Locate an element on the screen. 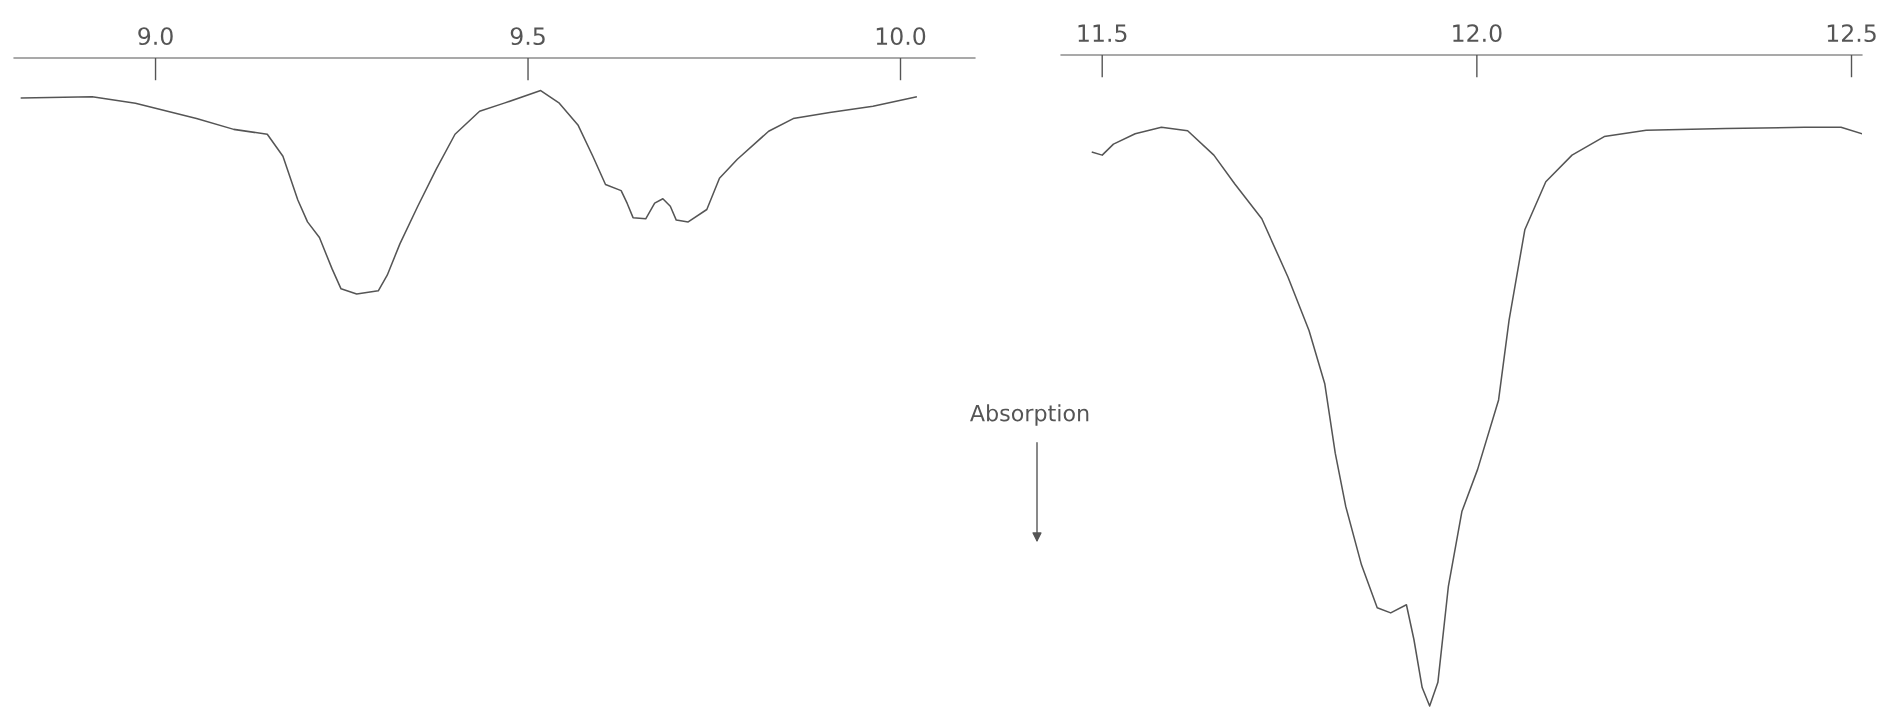 This screenshot has height=713, width=1881. x-tick-label: 9.5 is located at coordinates (527, 36).